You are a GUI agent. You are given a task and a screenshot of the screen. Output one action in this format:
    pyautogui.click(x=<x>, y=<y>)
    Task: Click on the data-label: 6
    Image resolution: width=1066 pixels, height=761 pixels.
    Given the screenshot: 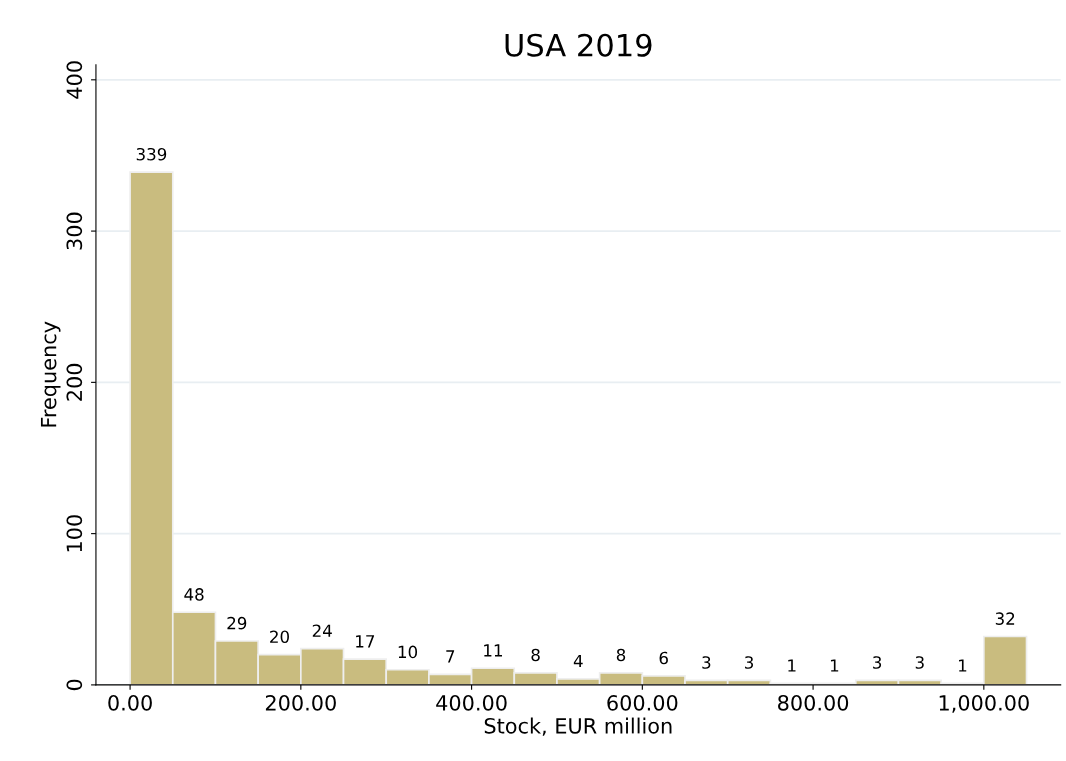 What is the action you would take?
    pyautogui.click(x=663, y=658)
    